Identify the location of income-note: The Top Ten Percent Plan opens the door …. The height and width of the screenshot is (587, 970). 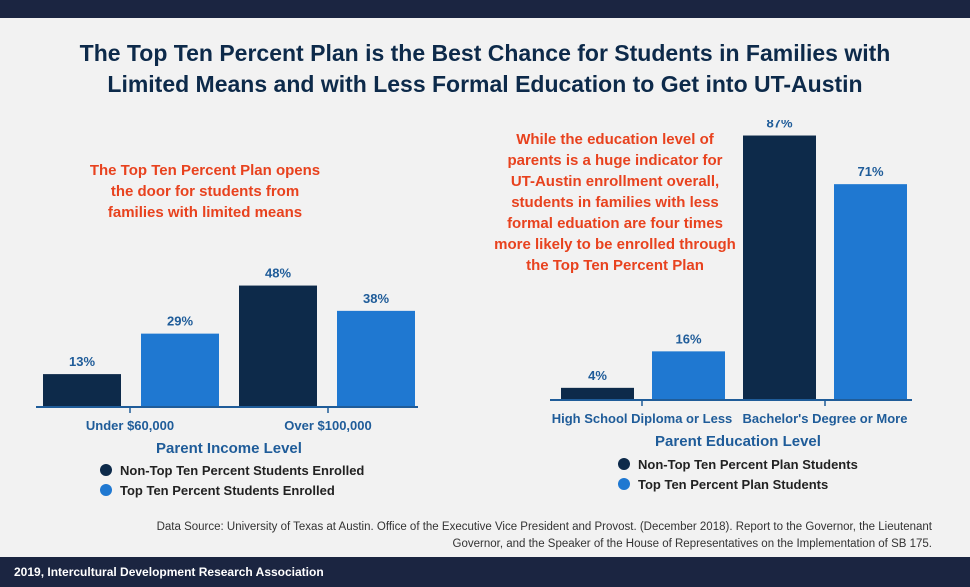
(205, 191).